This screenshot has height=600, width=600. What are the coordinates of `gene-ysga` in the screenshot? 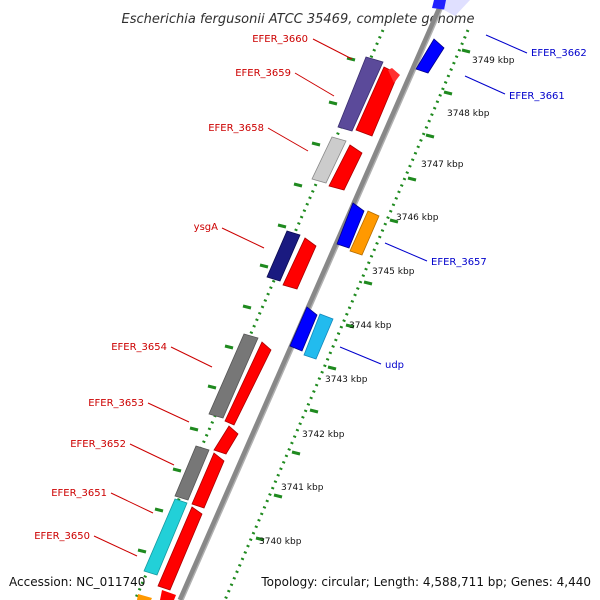 It's located at (283, 256).